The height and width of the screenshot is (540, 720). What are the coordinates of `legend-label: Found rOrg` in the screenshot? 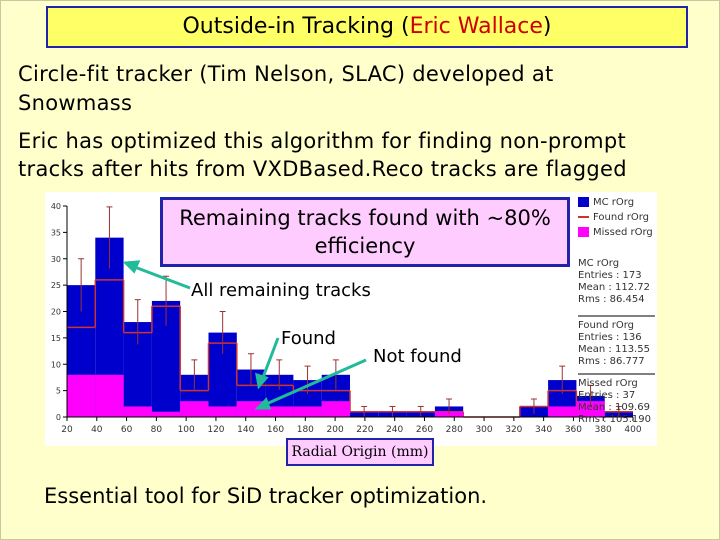 It's located at (621, 217).